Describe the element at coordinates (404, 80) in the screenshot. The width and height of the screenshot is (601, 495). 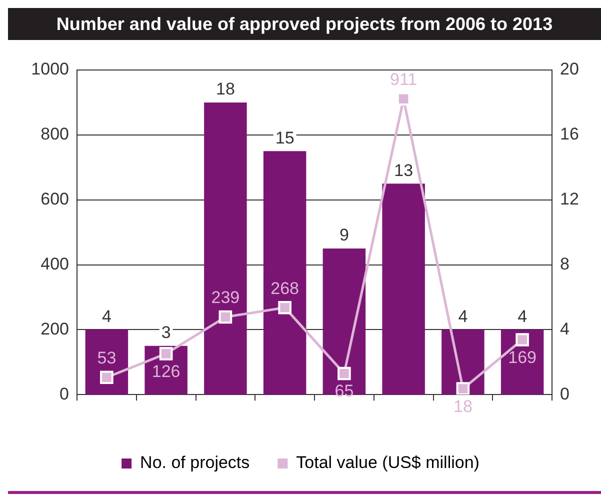
I see `data-label: 911` at that location.